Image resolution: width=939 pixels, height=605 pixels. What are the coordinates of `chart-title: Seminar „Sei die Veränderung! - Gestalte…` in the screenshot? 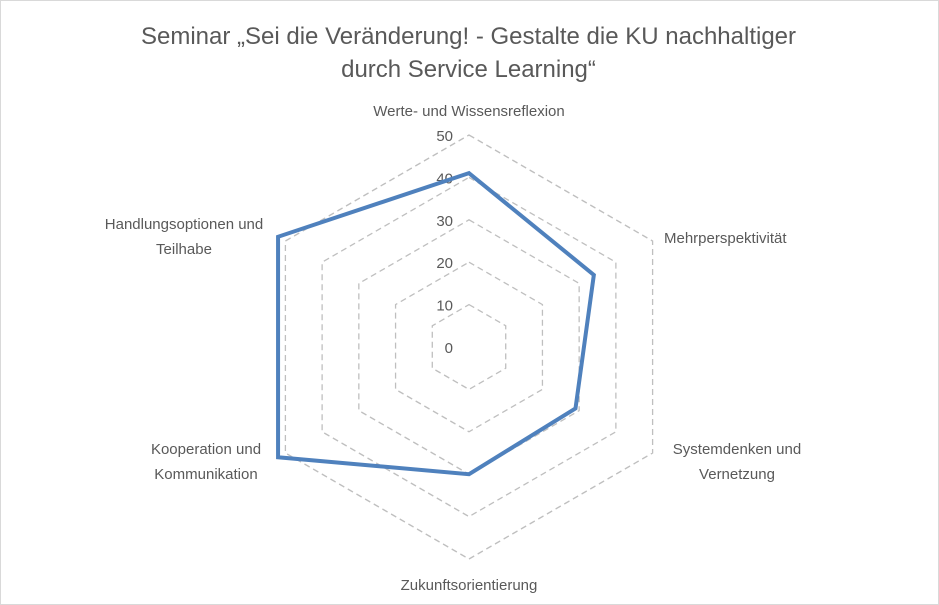 It's located at (468, 53).